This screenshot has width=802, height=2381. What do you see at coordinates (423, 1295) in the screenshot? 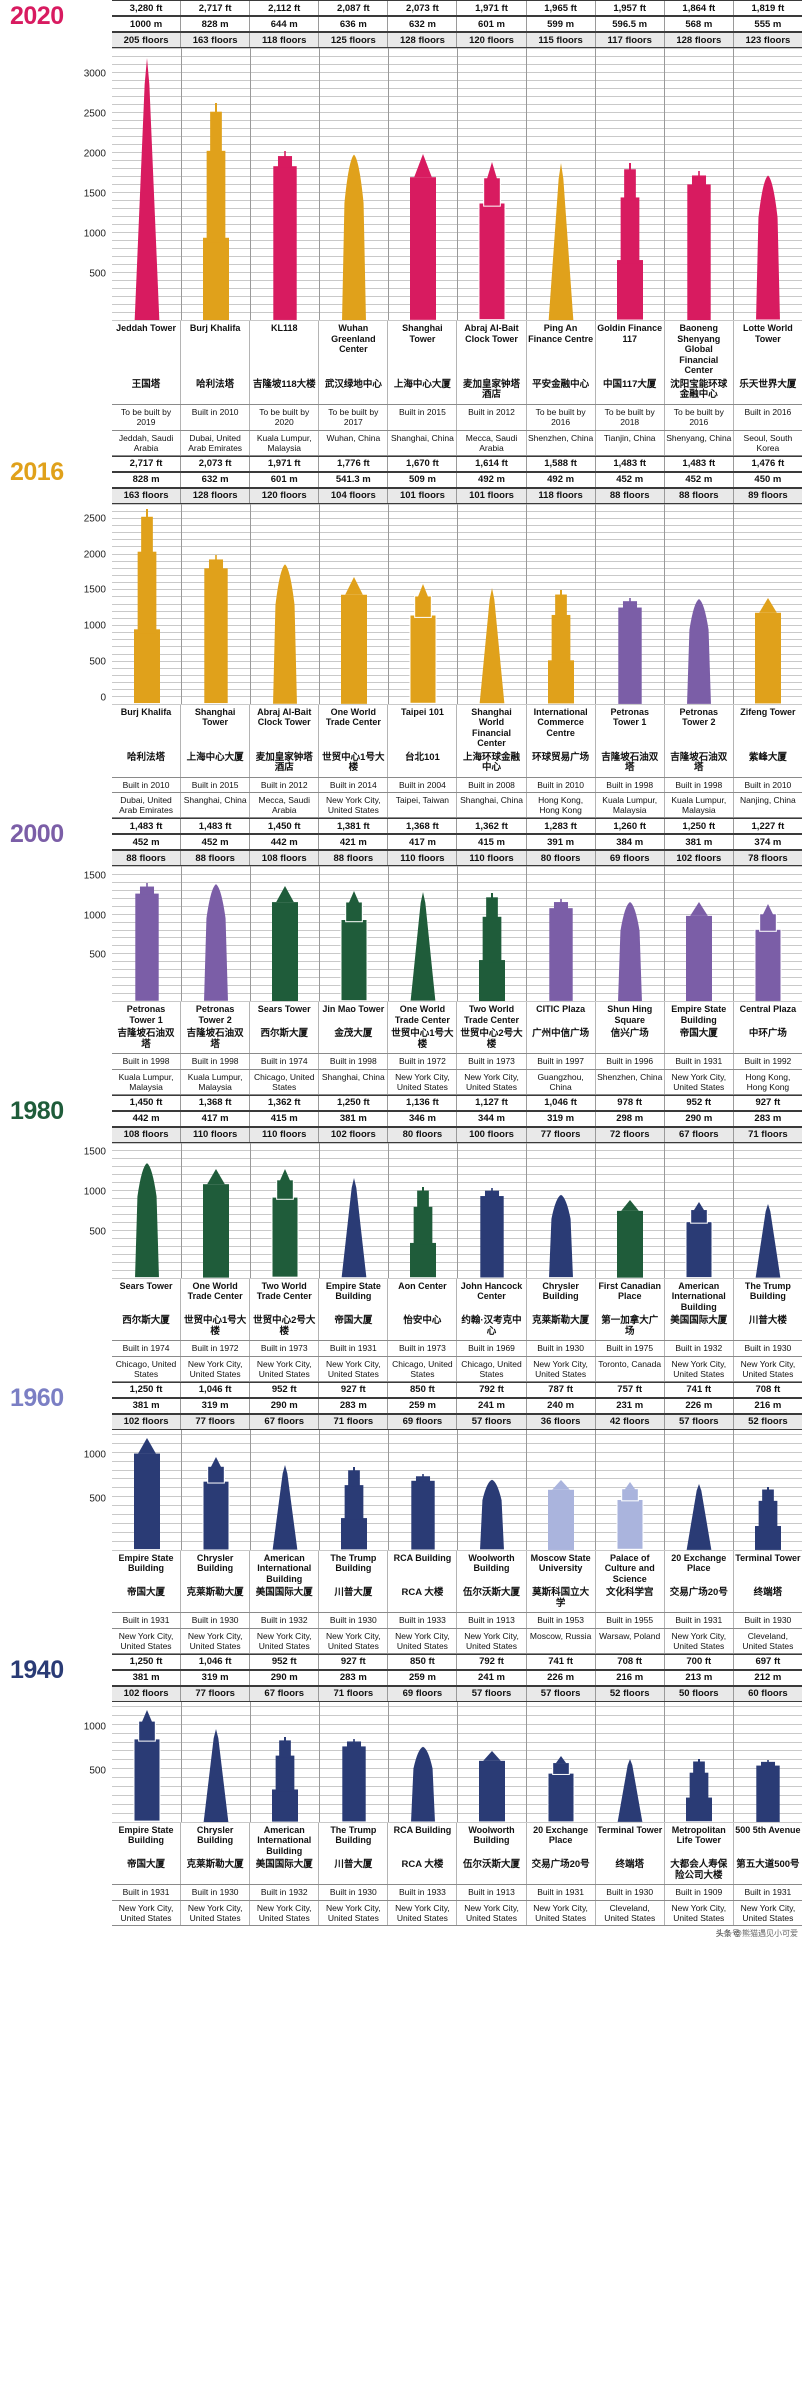
I see `building-name-cell: Aon Center` at bounding box center [423, 1295].